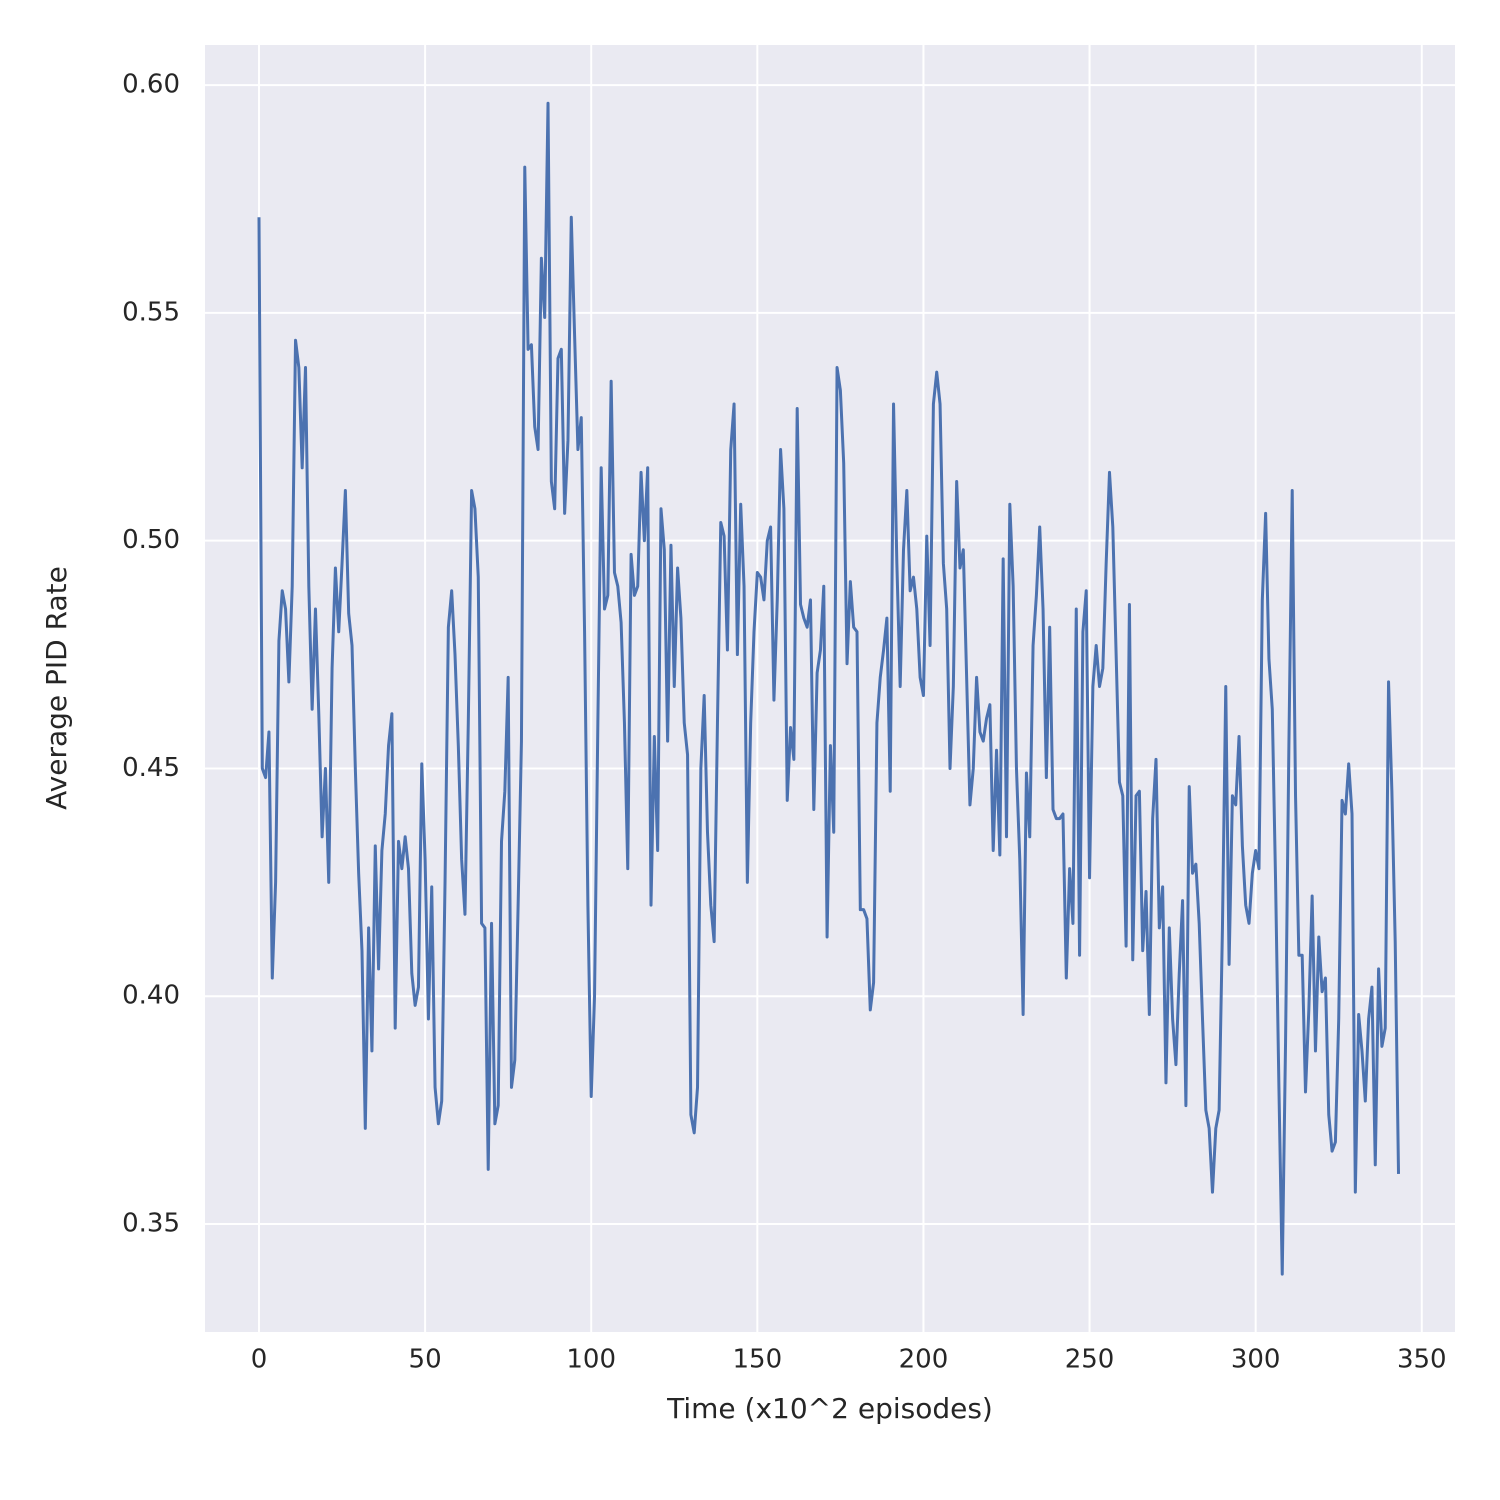  Describe the element at coordinates (1256, 1360) in the screenshot. I see `x-tick-label: 300` at that location.